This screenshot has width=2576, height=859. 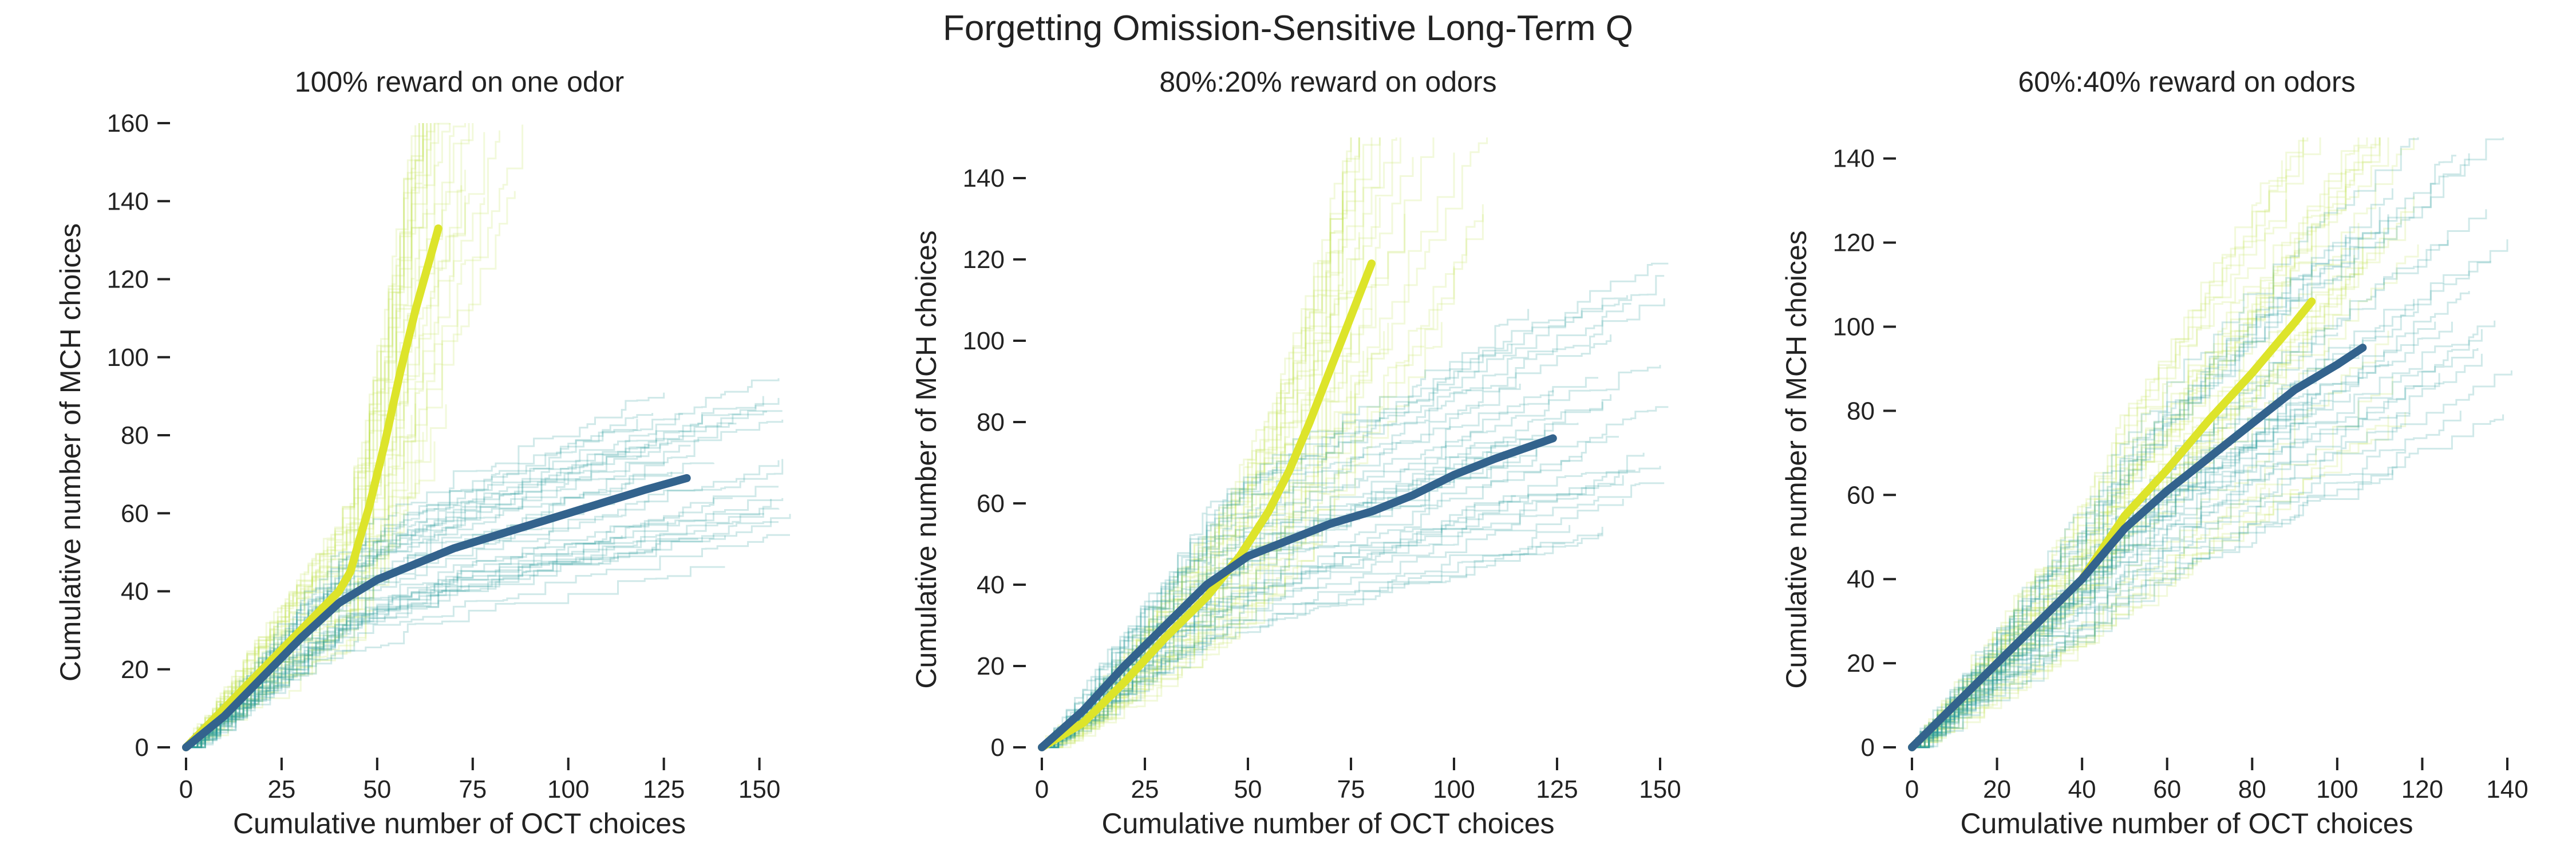 I want to click on y-axis-label: Cumulative number of MCH choices, so click(x=1796, y=459).